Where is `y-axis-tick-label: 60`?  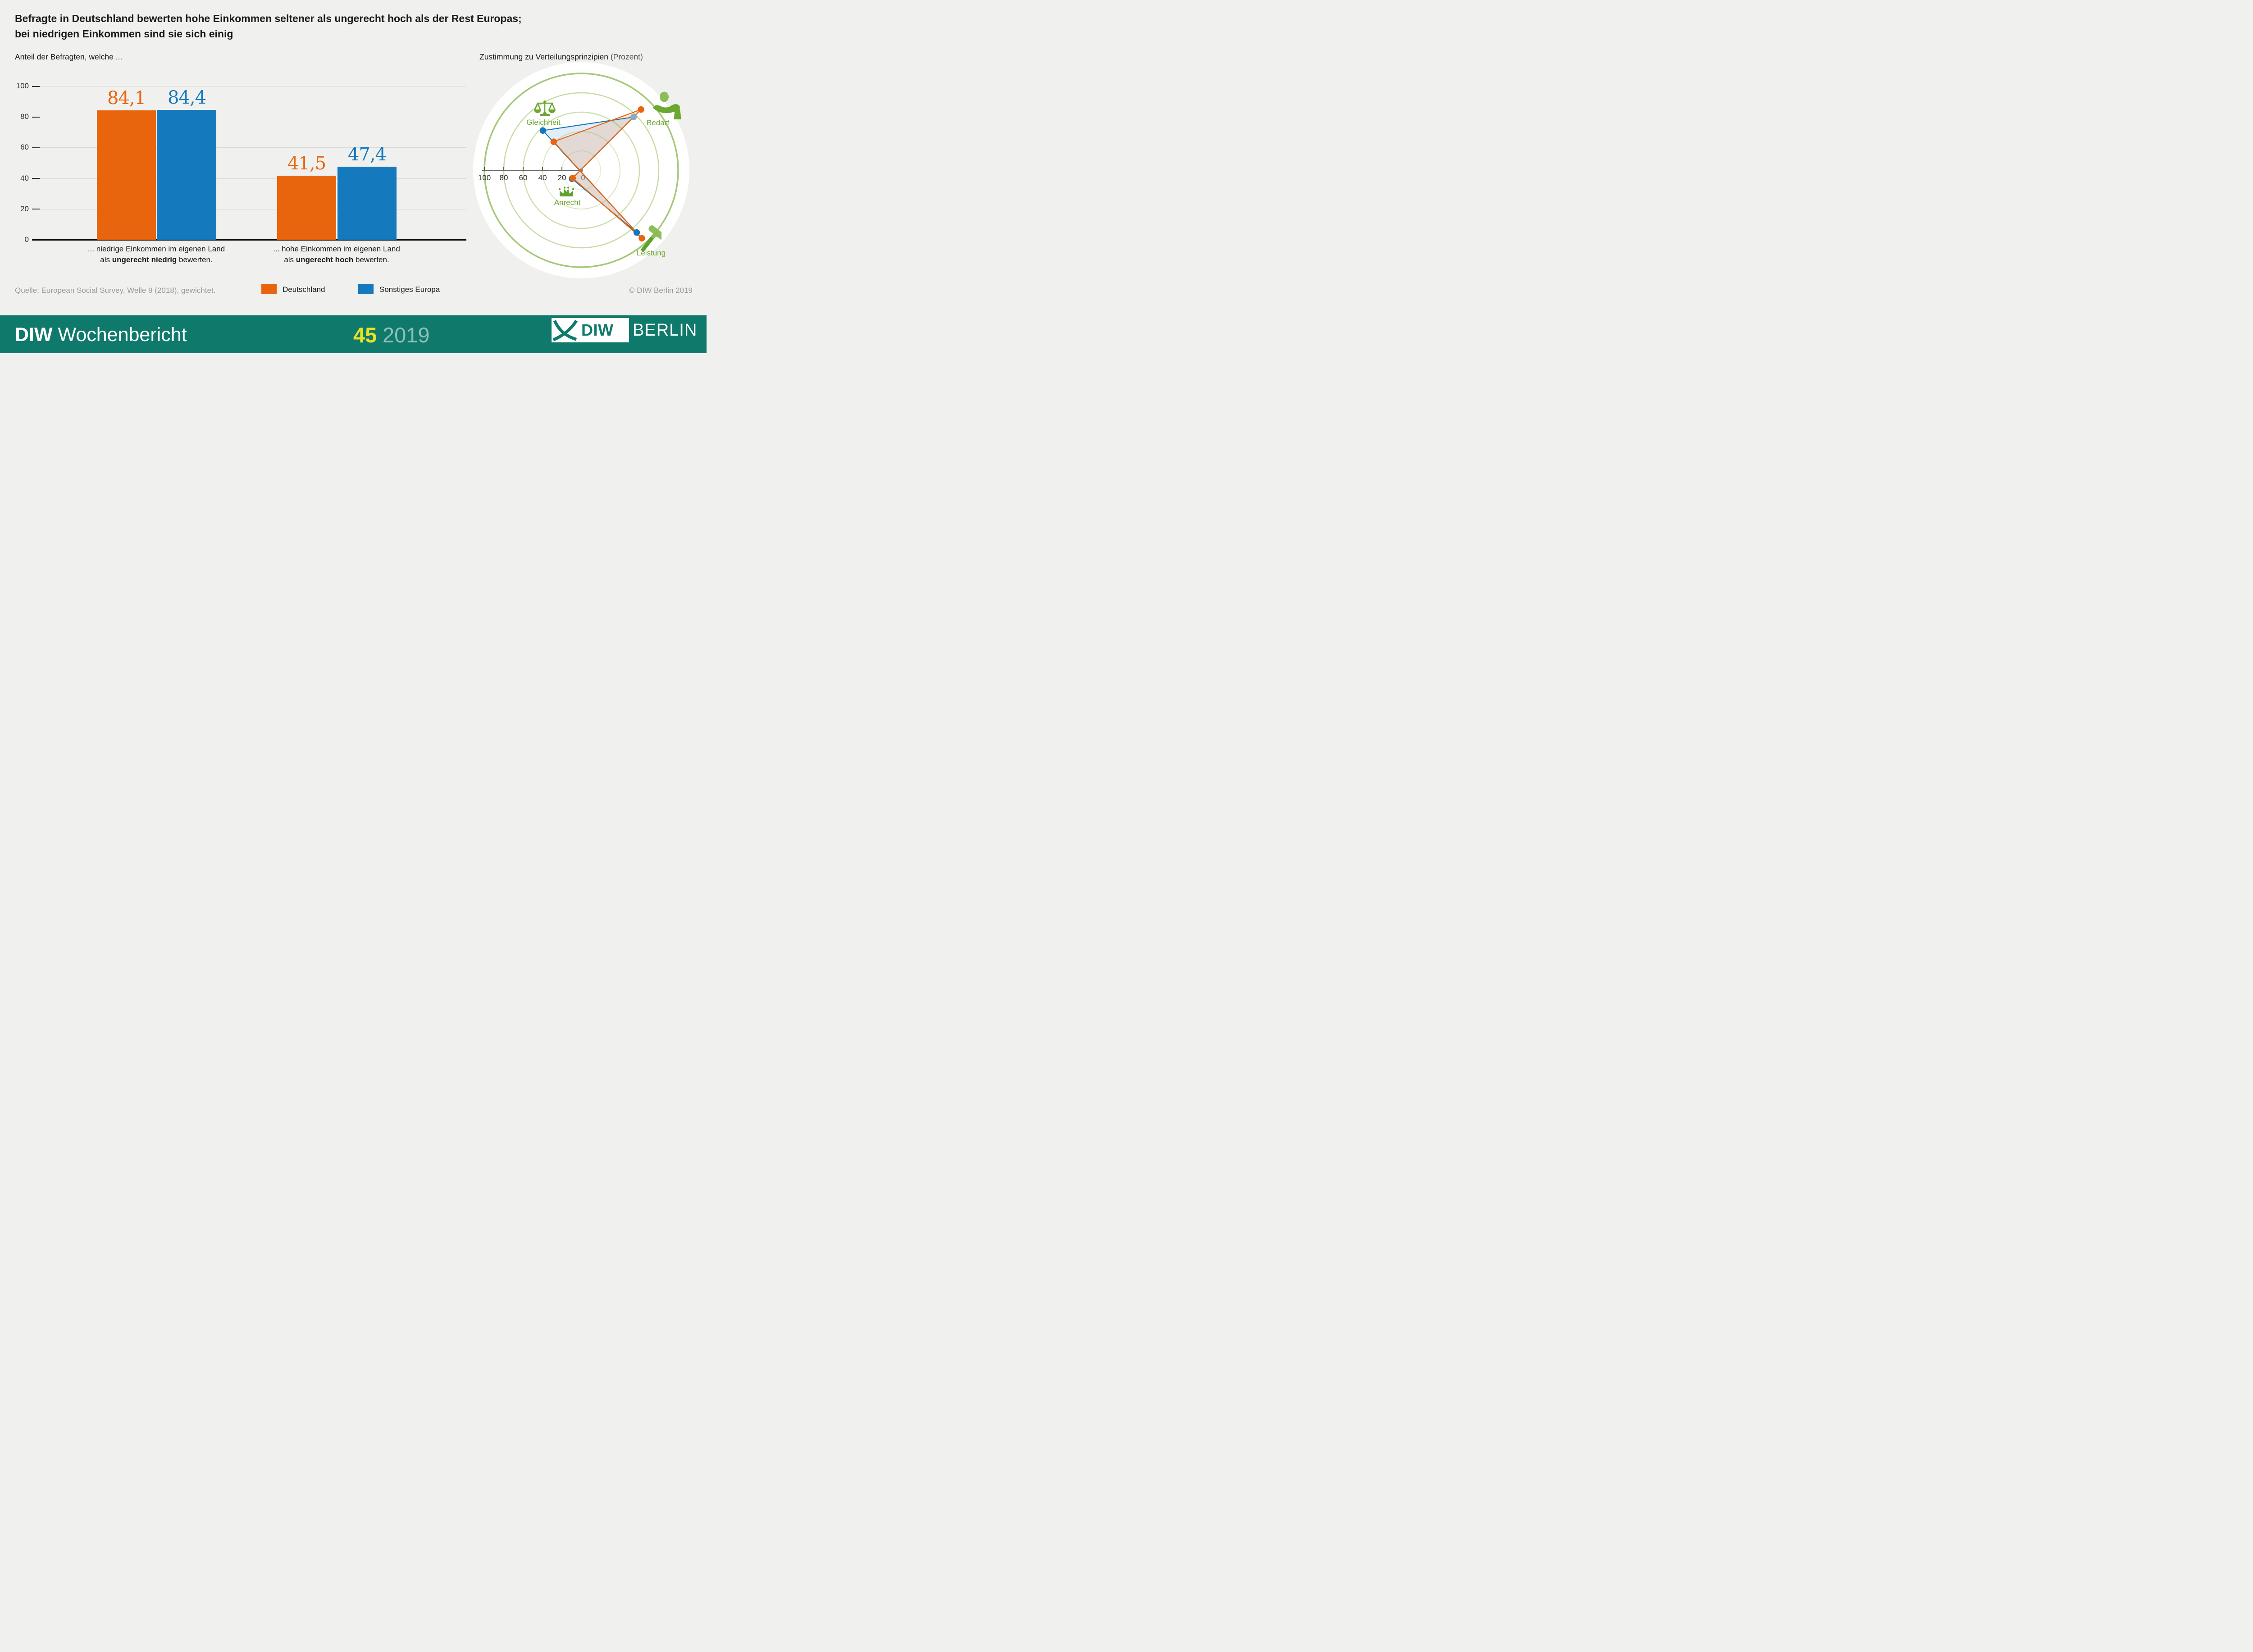 y-axis-tick-label: 60 is located at coordinates (24, 147).